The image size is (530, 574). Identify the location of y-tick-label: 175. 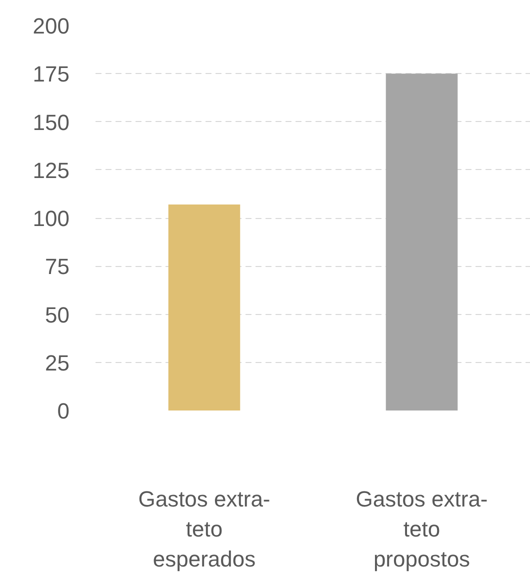
(51, 74).